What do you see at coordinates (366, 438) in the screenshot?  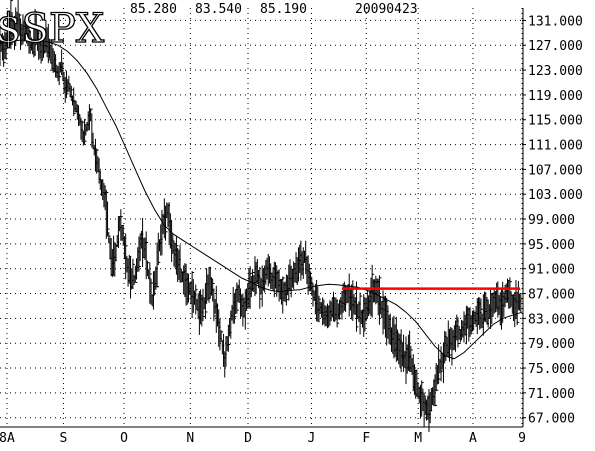 I see `x-tick-label: F` at bounding box center [366, 438].